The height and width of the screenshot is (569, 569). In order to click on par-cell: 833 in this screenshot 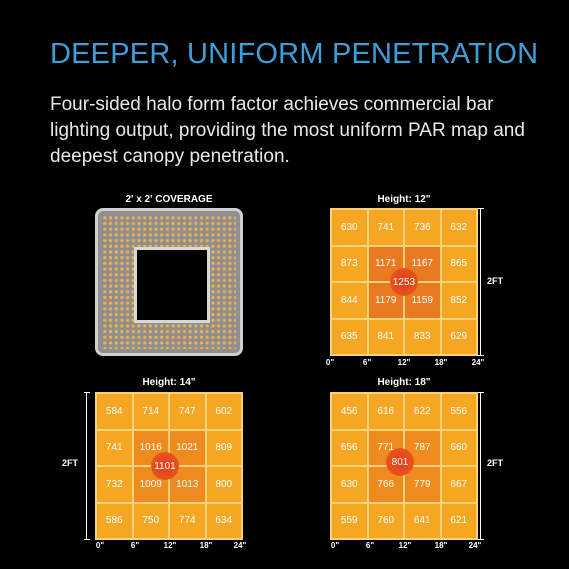, I will do `click(422, 336)`.